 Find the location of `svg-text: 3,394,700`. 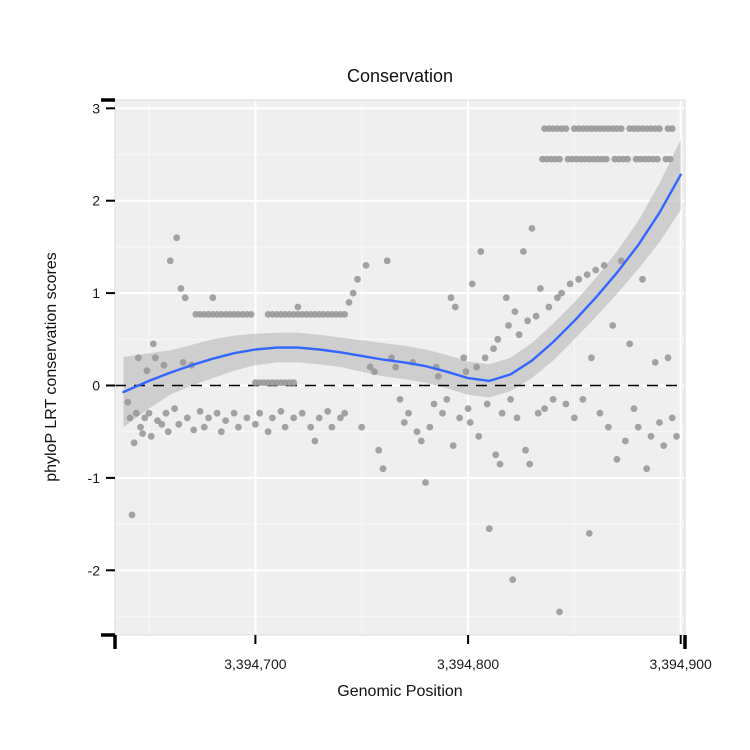

svg-text: 3,394,700 is located at coordinates (255, 664).